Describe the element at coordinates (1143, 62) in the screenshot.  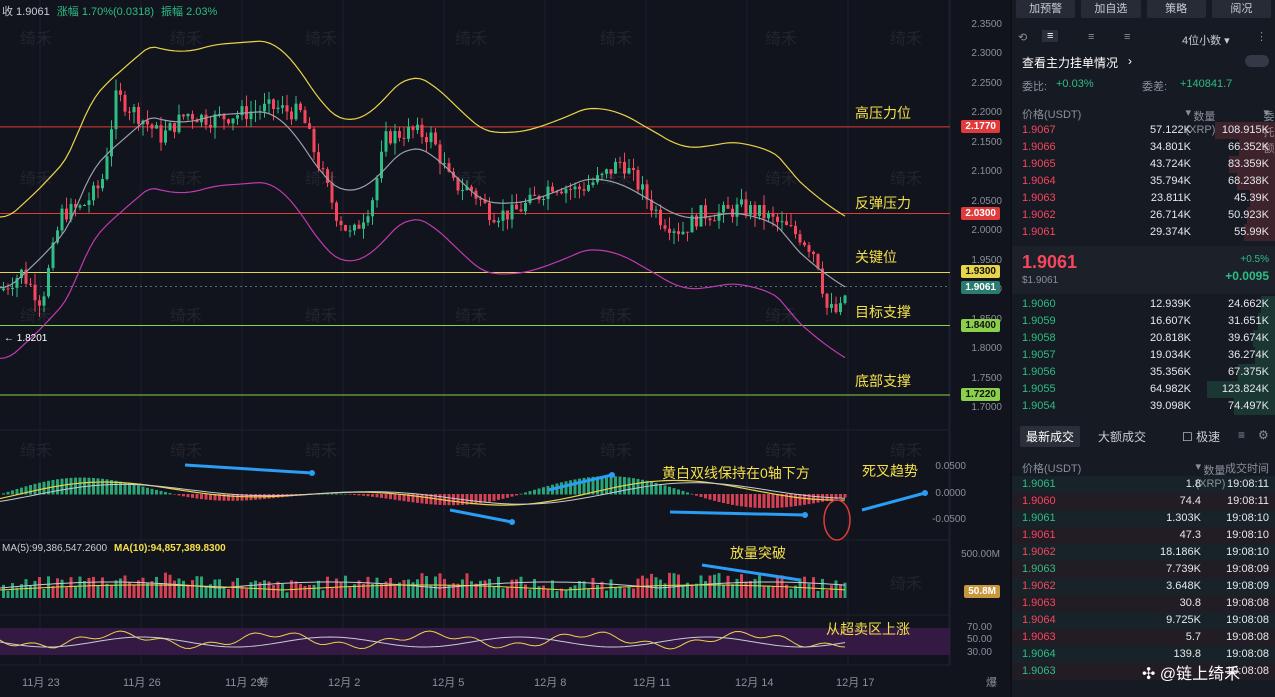
I see `main-force-link: 查看主力挂单情况 ›` at that location.